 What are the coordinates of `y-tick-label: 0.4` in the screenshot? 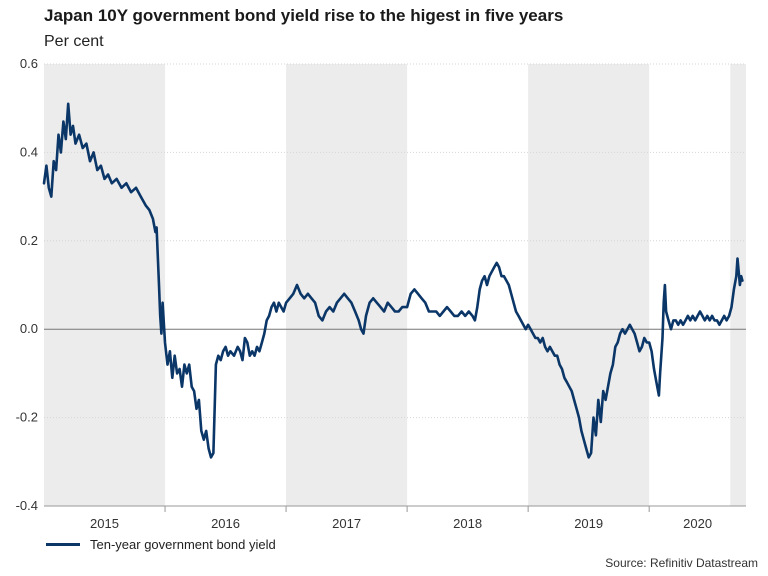 It's located at (29, 151).